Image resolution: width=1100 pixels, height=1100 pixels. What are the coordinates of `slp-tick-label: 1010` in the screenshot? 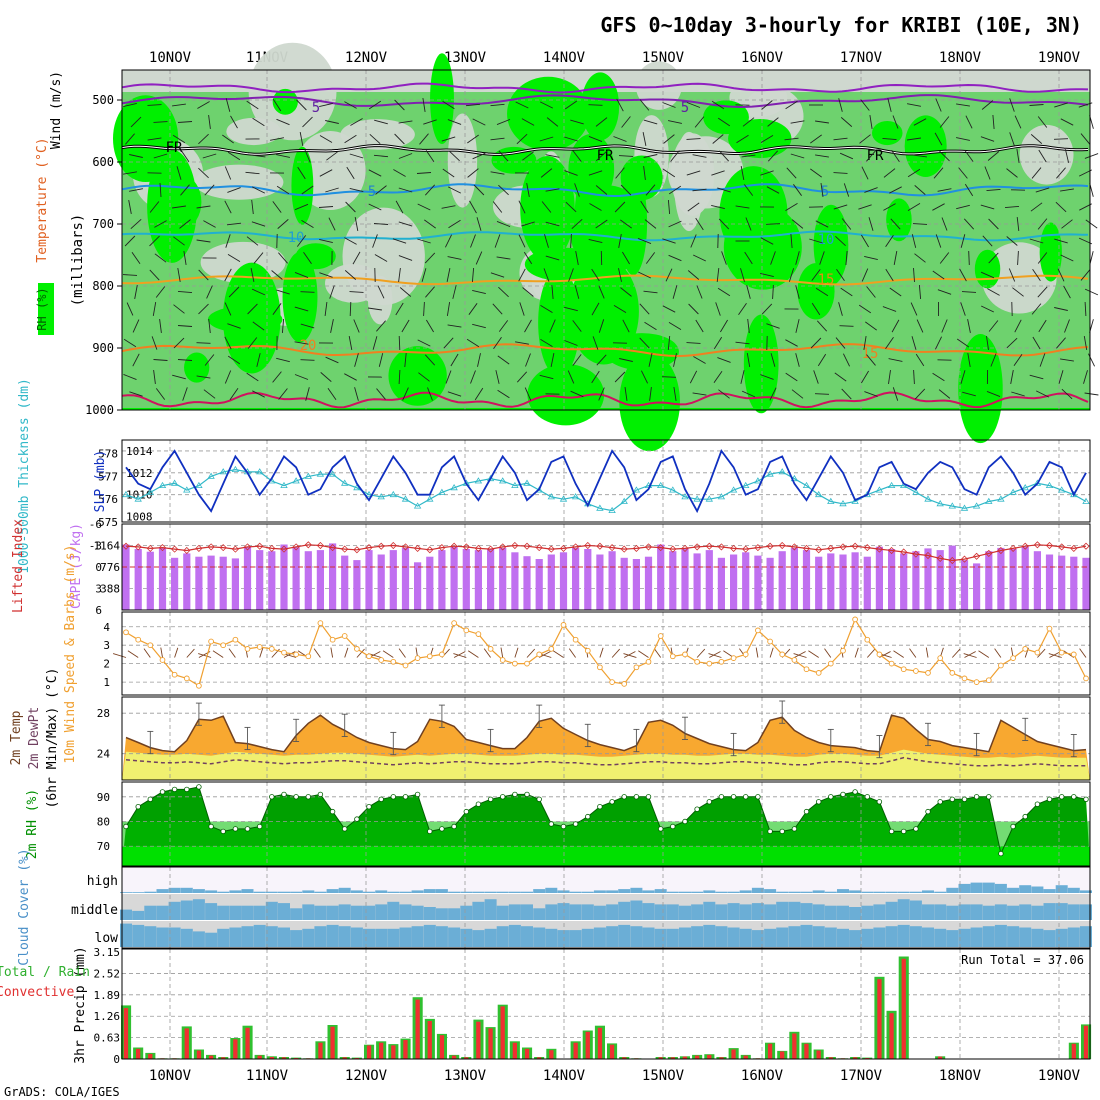 It's located at (139, 495).